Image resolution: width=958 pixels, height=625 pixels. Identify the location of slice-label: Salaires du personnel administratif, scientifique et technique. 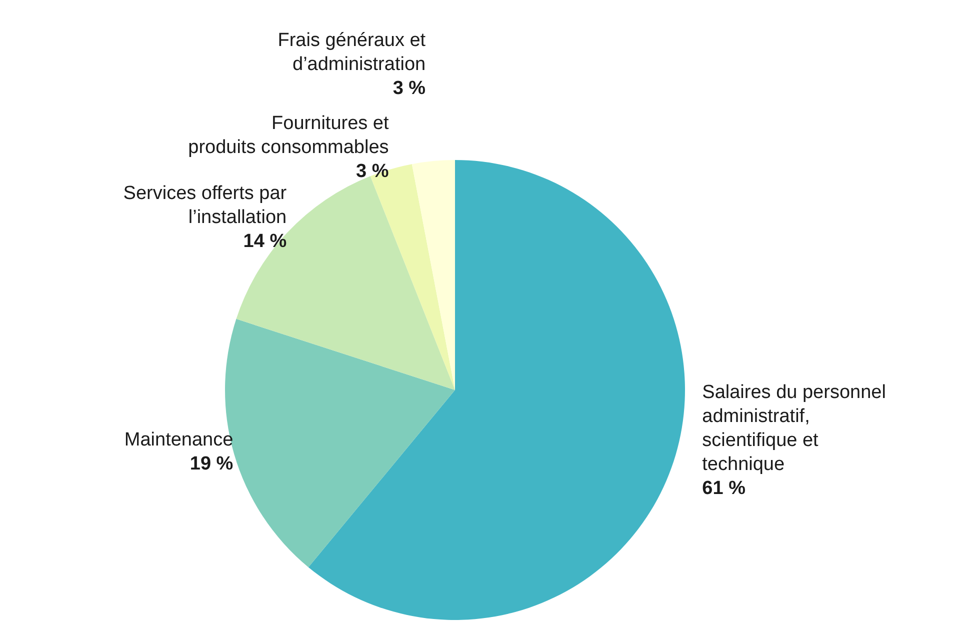
(794, 428).